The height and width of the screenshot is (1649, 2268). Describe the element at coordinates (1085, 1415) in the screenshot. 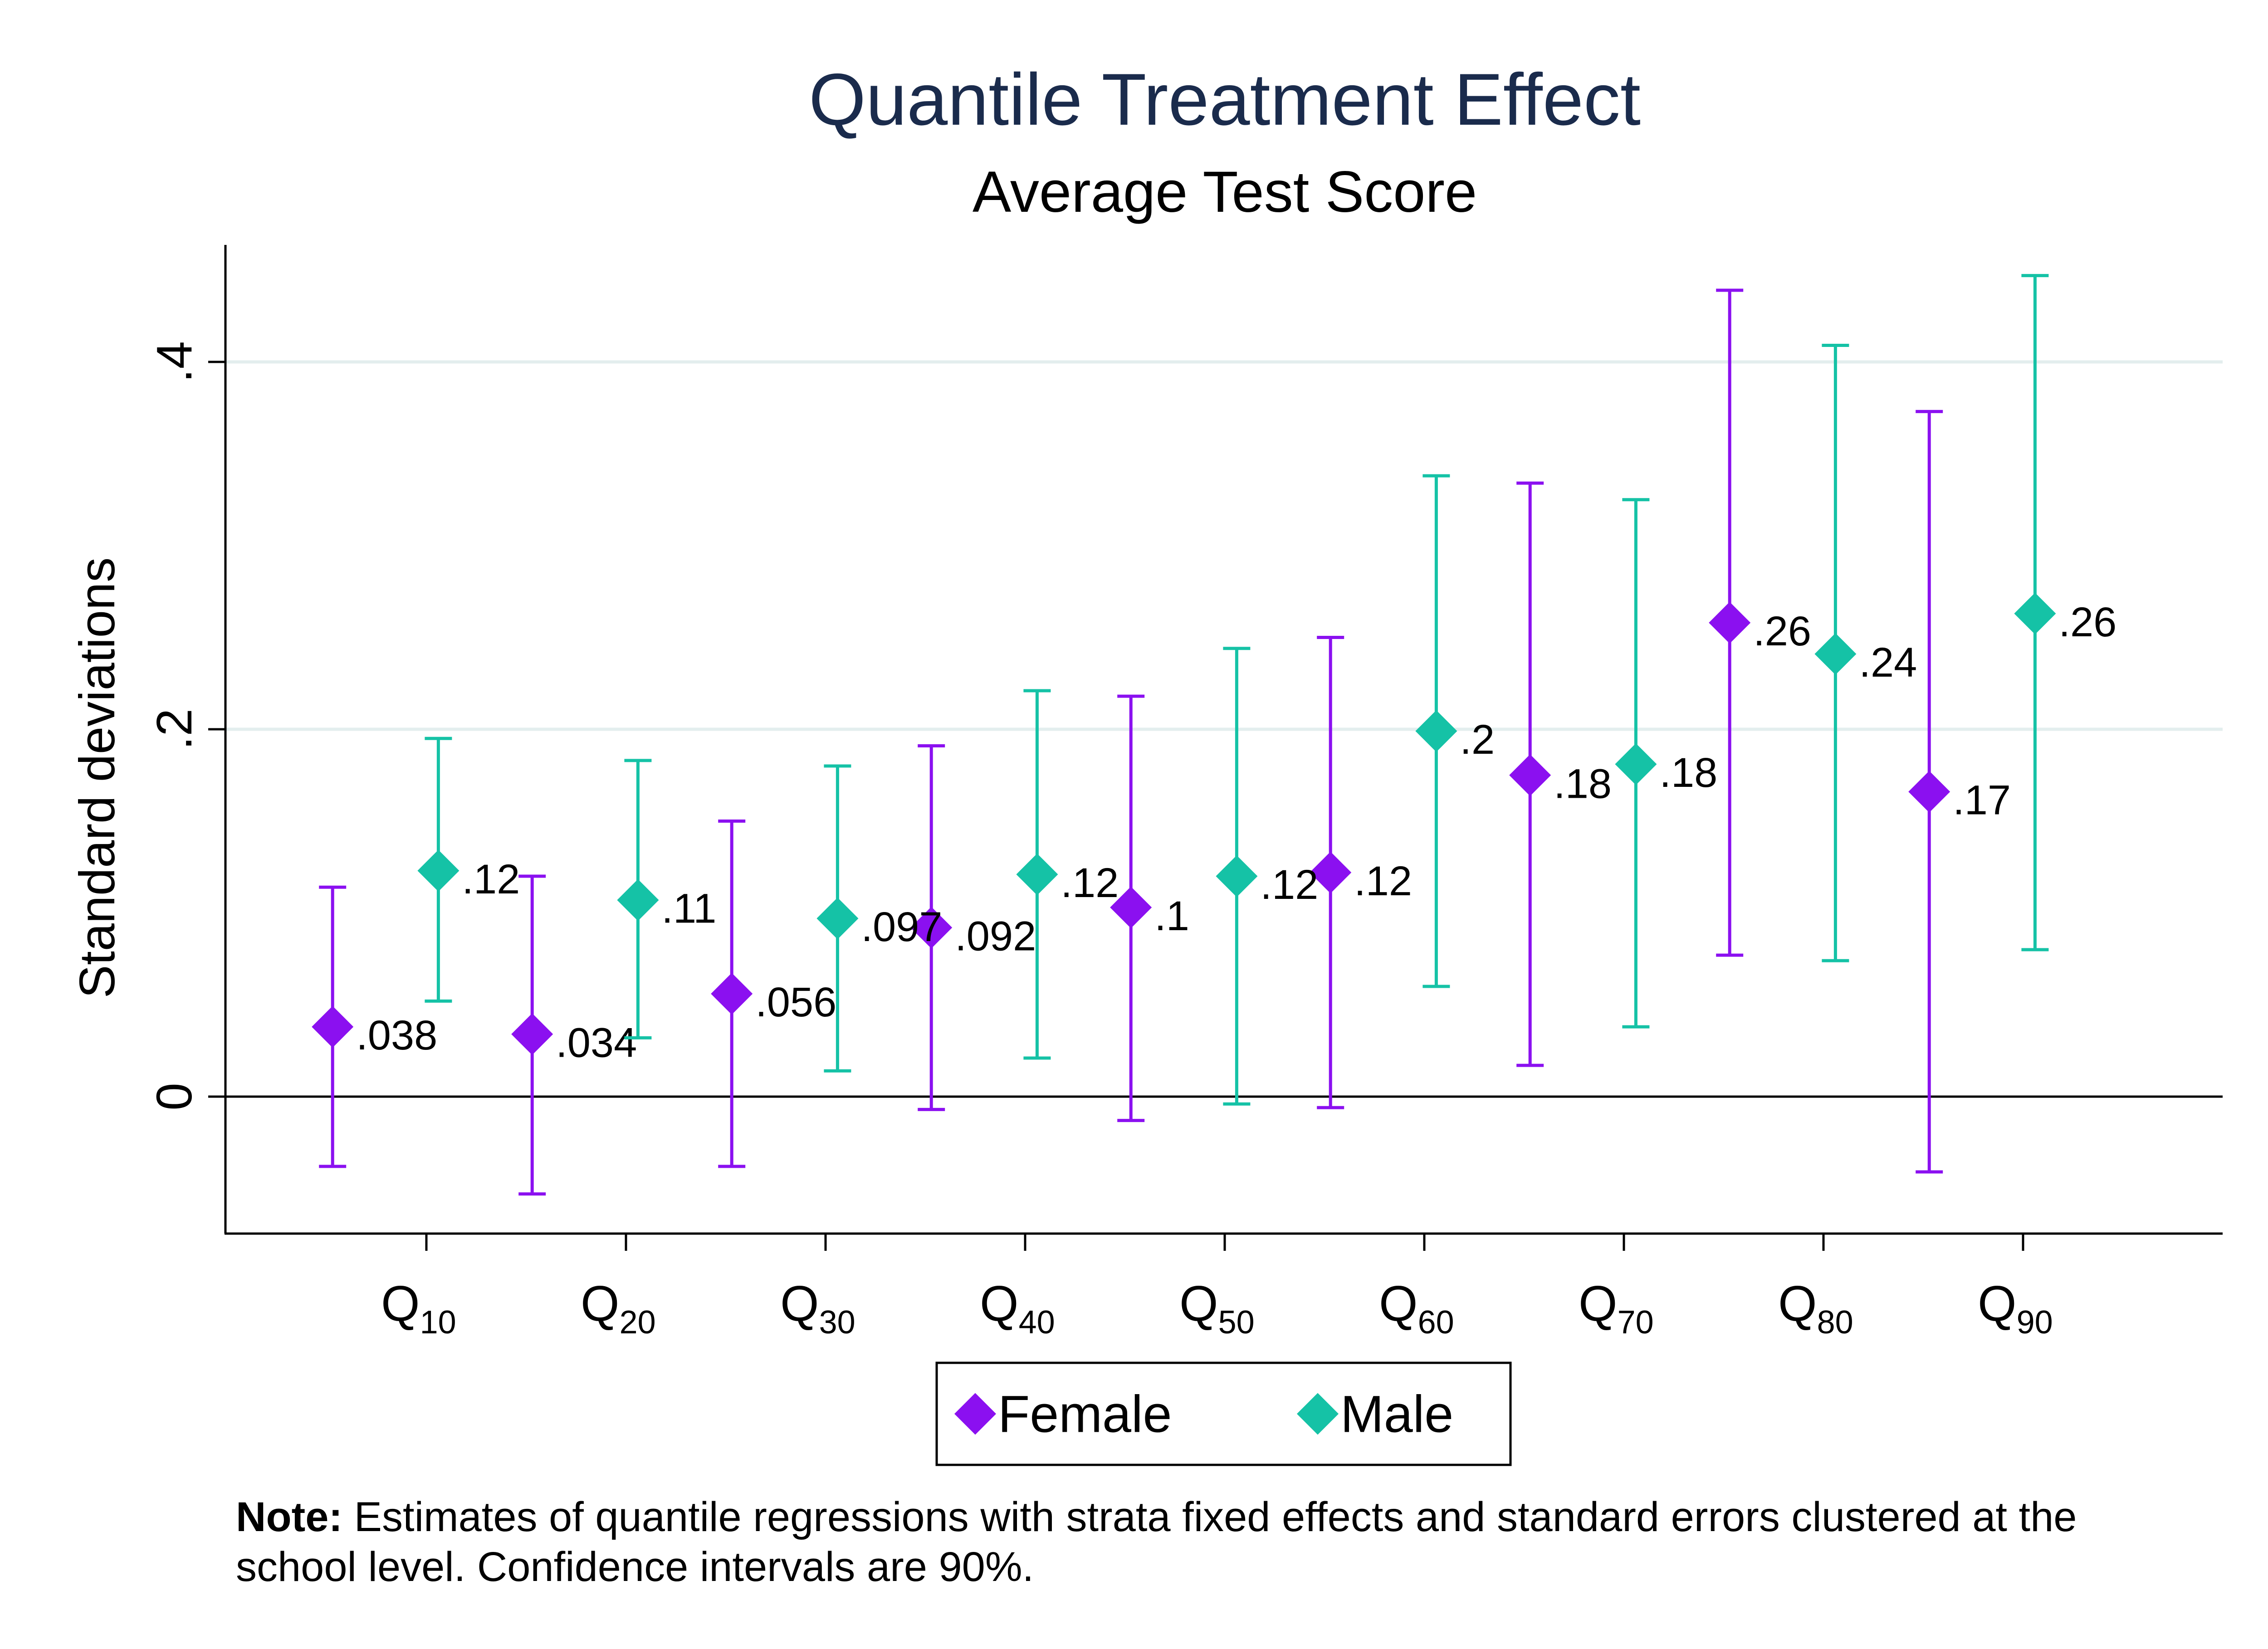

I see `legend-label: Female` at that location.